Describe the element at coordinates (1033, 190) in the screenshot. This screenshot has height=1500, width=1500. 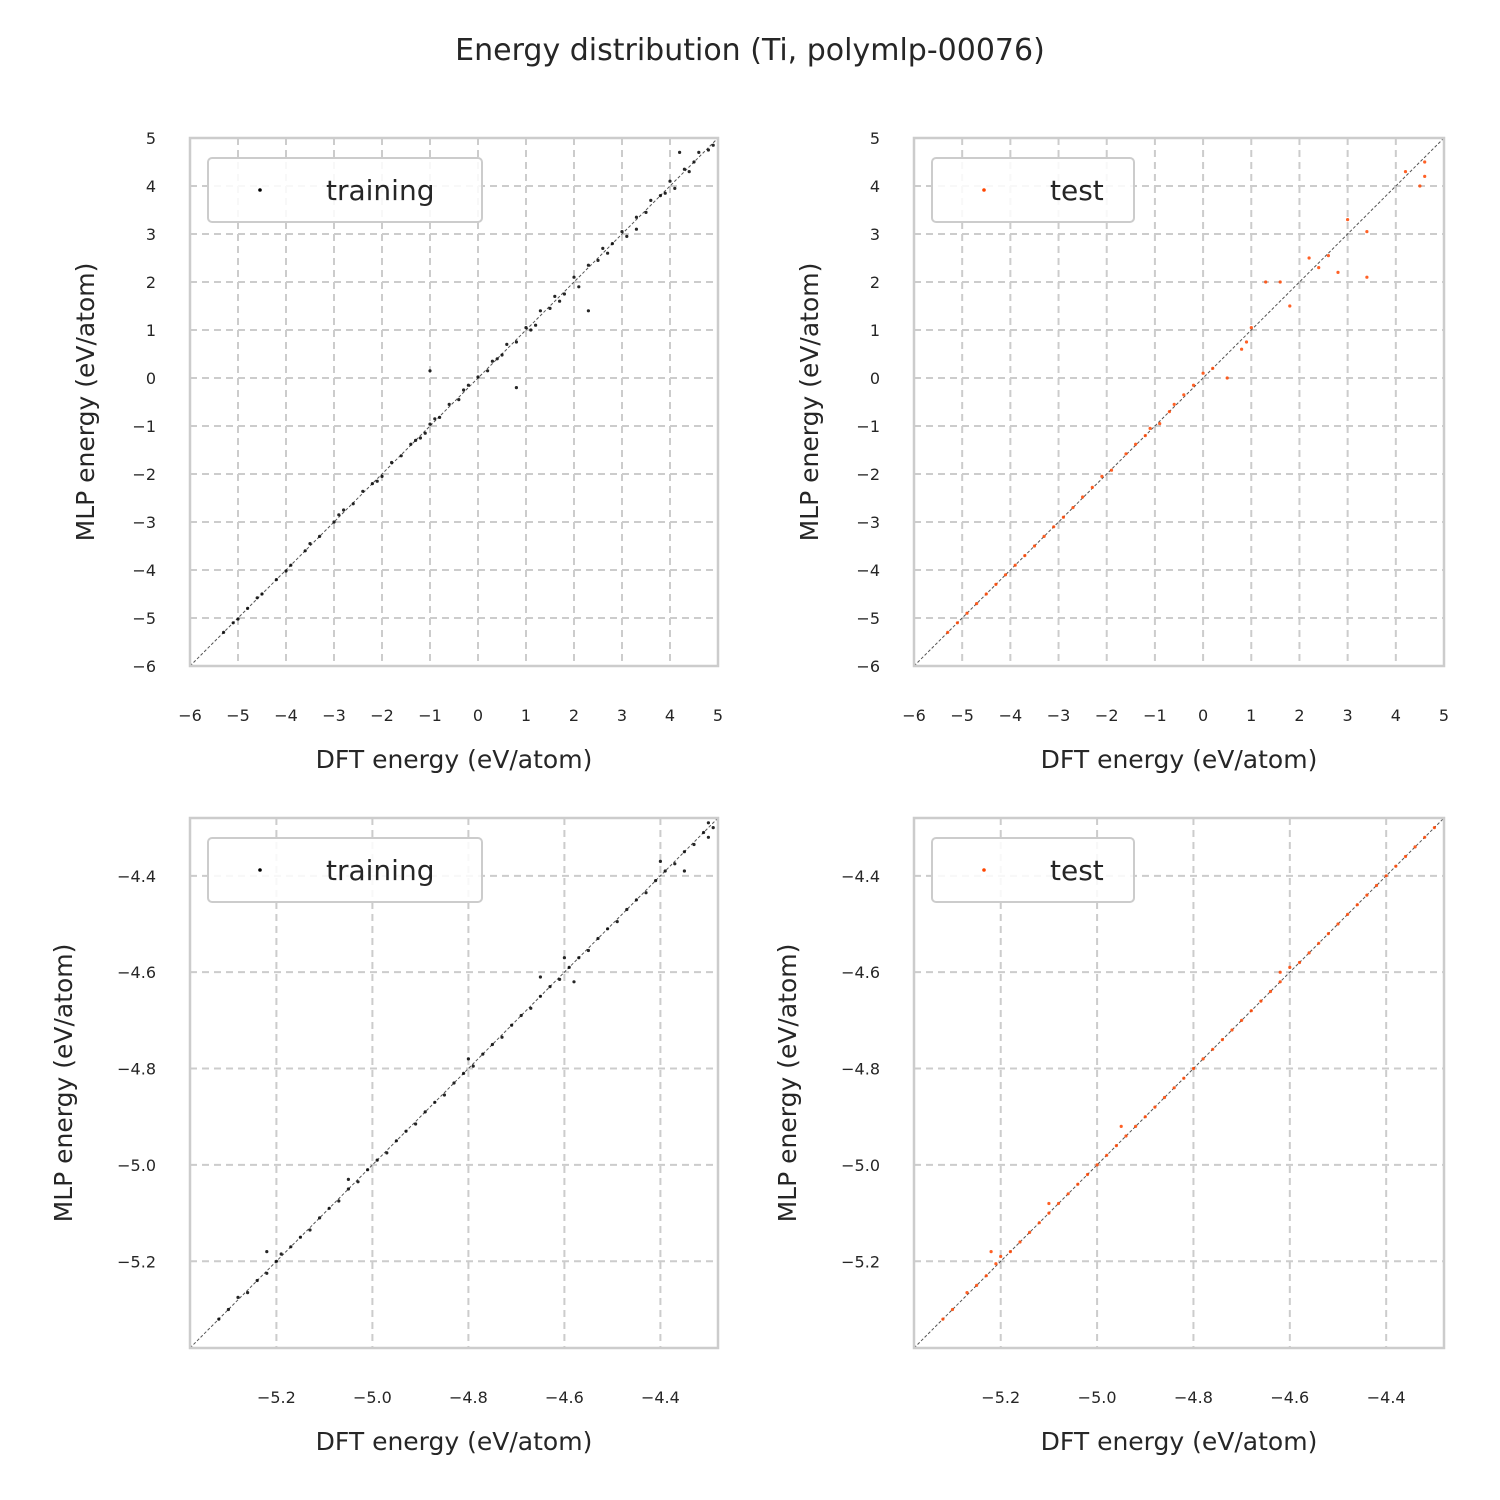
I see `legend: test` at that location.